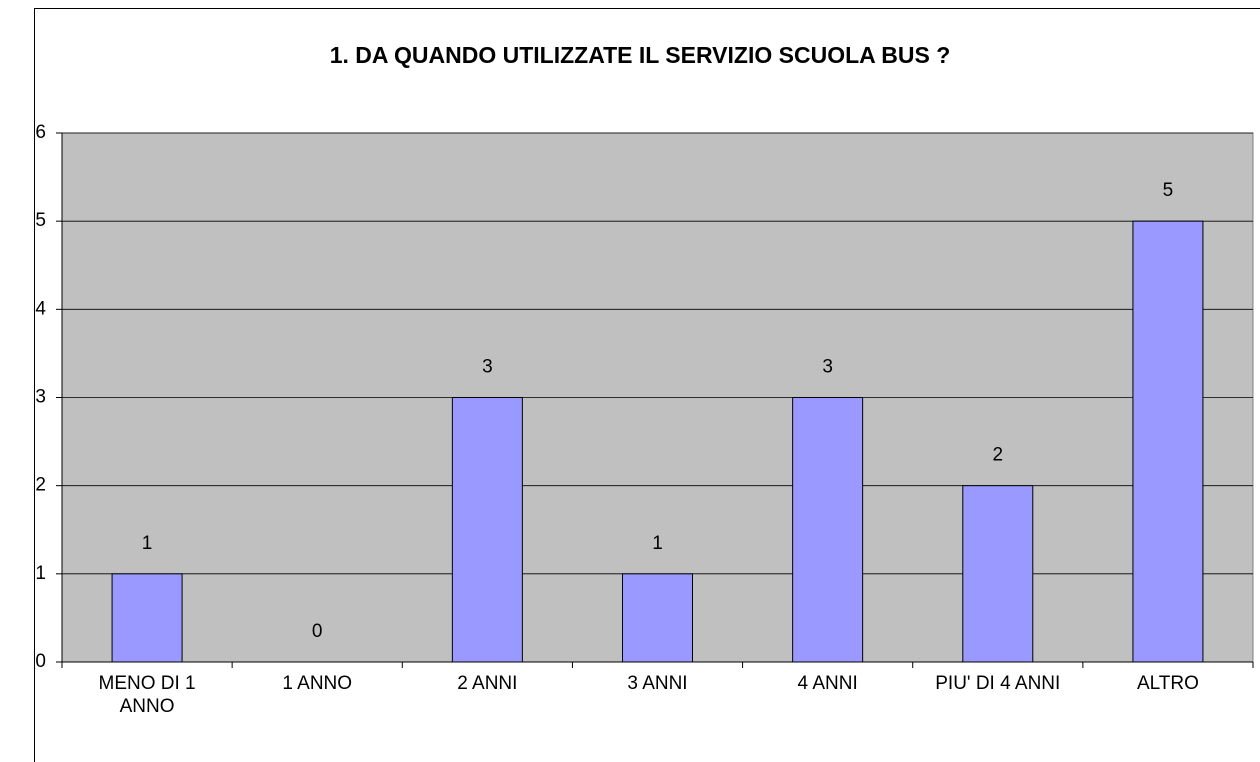 The width and height of the screenshot is (1260, 762). I want to click on x-tick-label: 2 ANNI, so click(487, 683).